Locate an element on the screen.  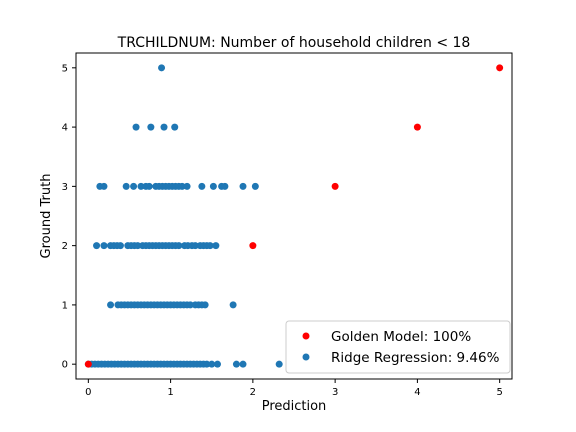
x-tick-label: 3 is located at coordinates (335, 392).